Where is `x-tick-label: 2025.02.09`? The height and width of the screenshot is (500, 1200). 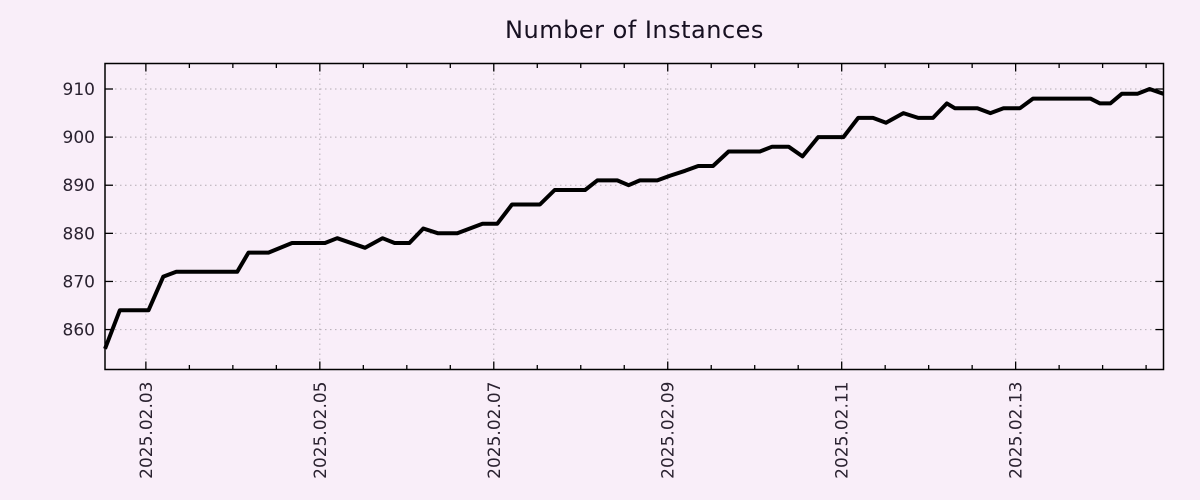
x-tick-label: 2025.02.09 is located at coordinates (669, 430).